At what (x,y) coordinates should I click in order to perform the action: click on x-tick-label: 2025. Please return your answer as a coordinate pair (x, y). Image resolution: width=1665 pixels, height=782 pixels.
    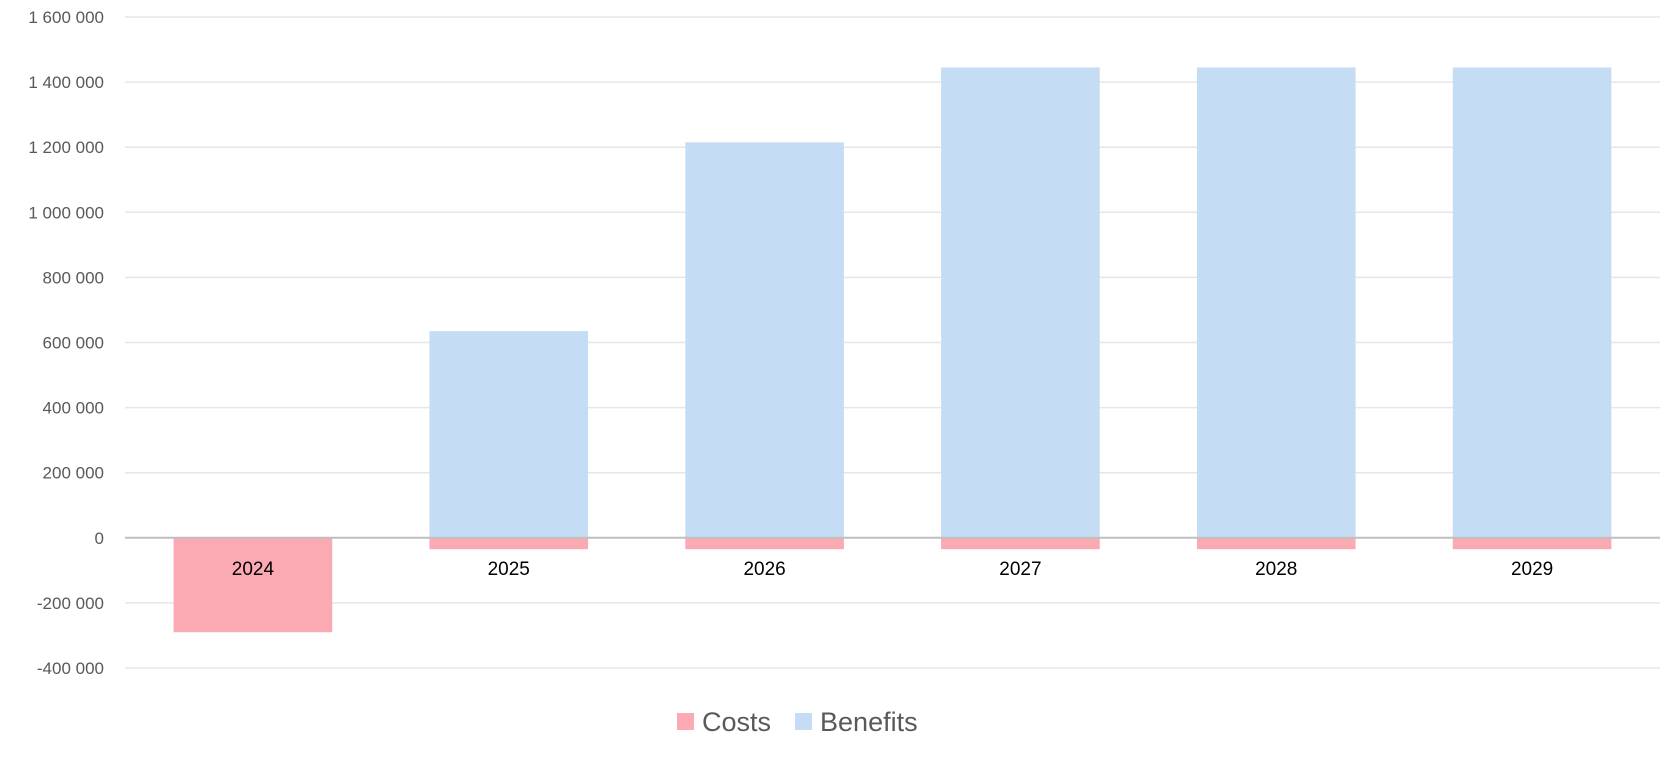
    Looking at the image, I should click on (509, 569).